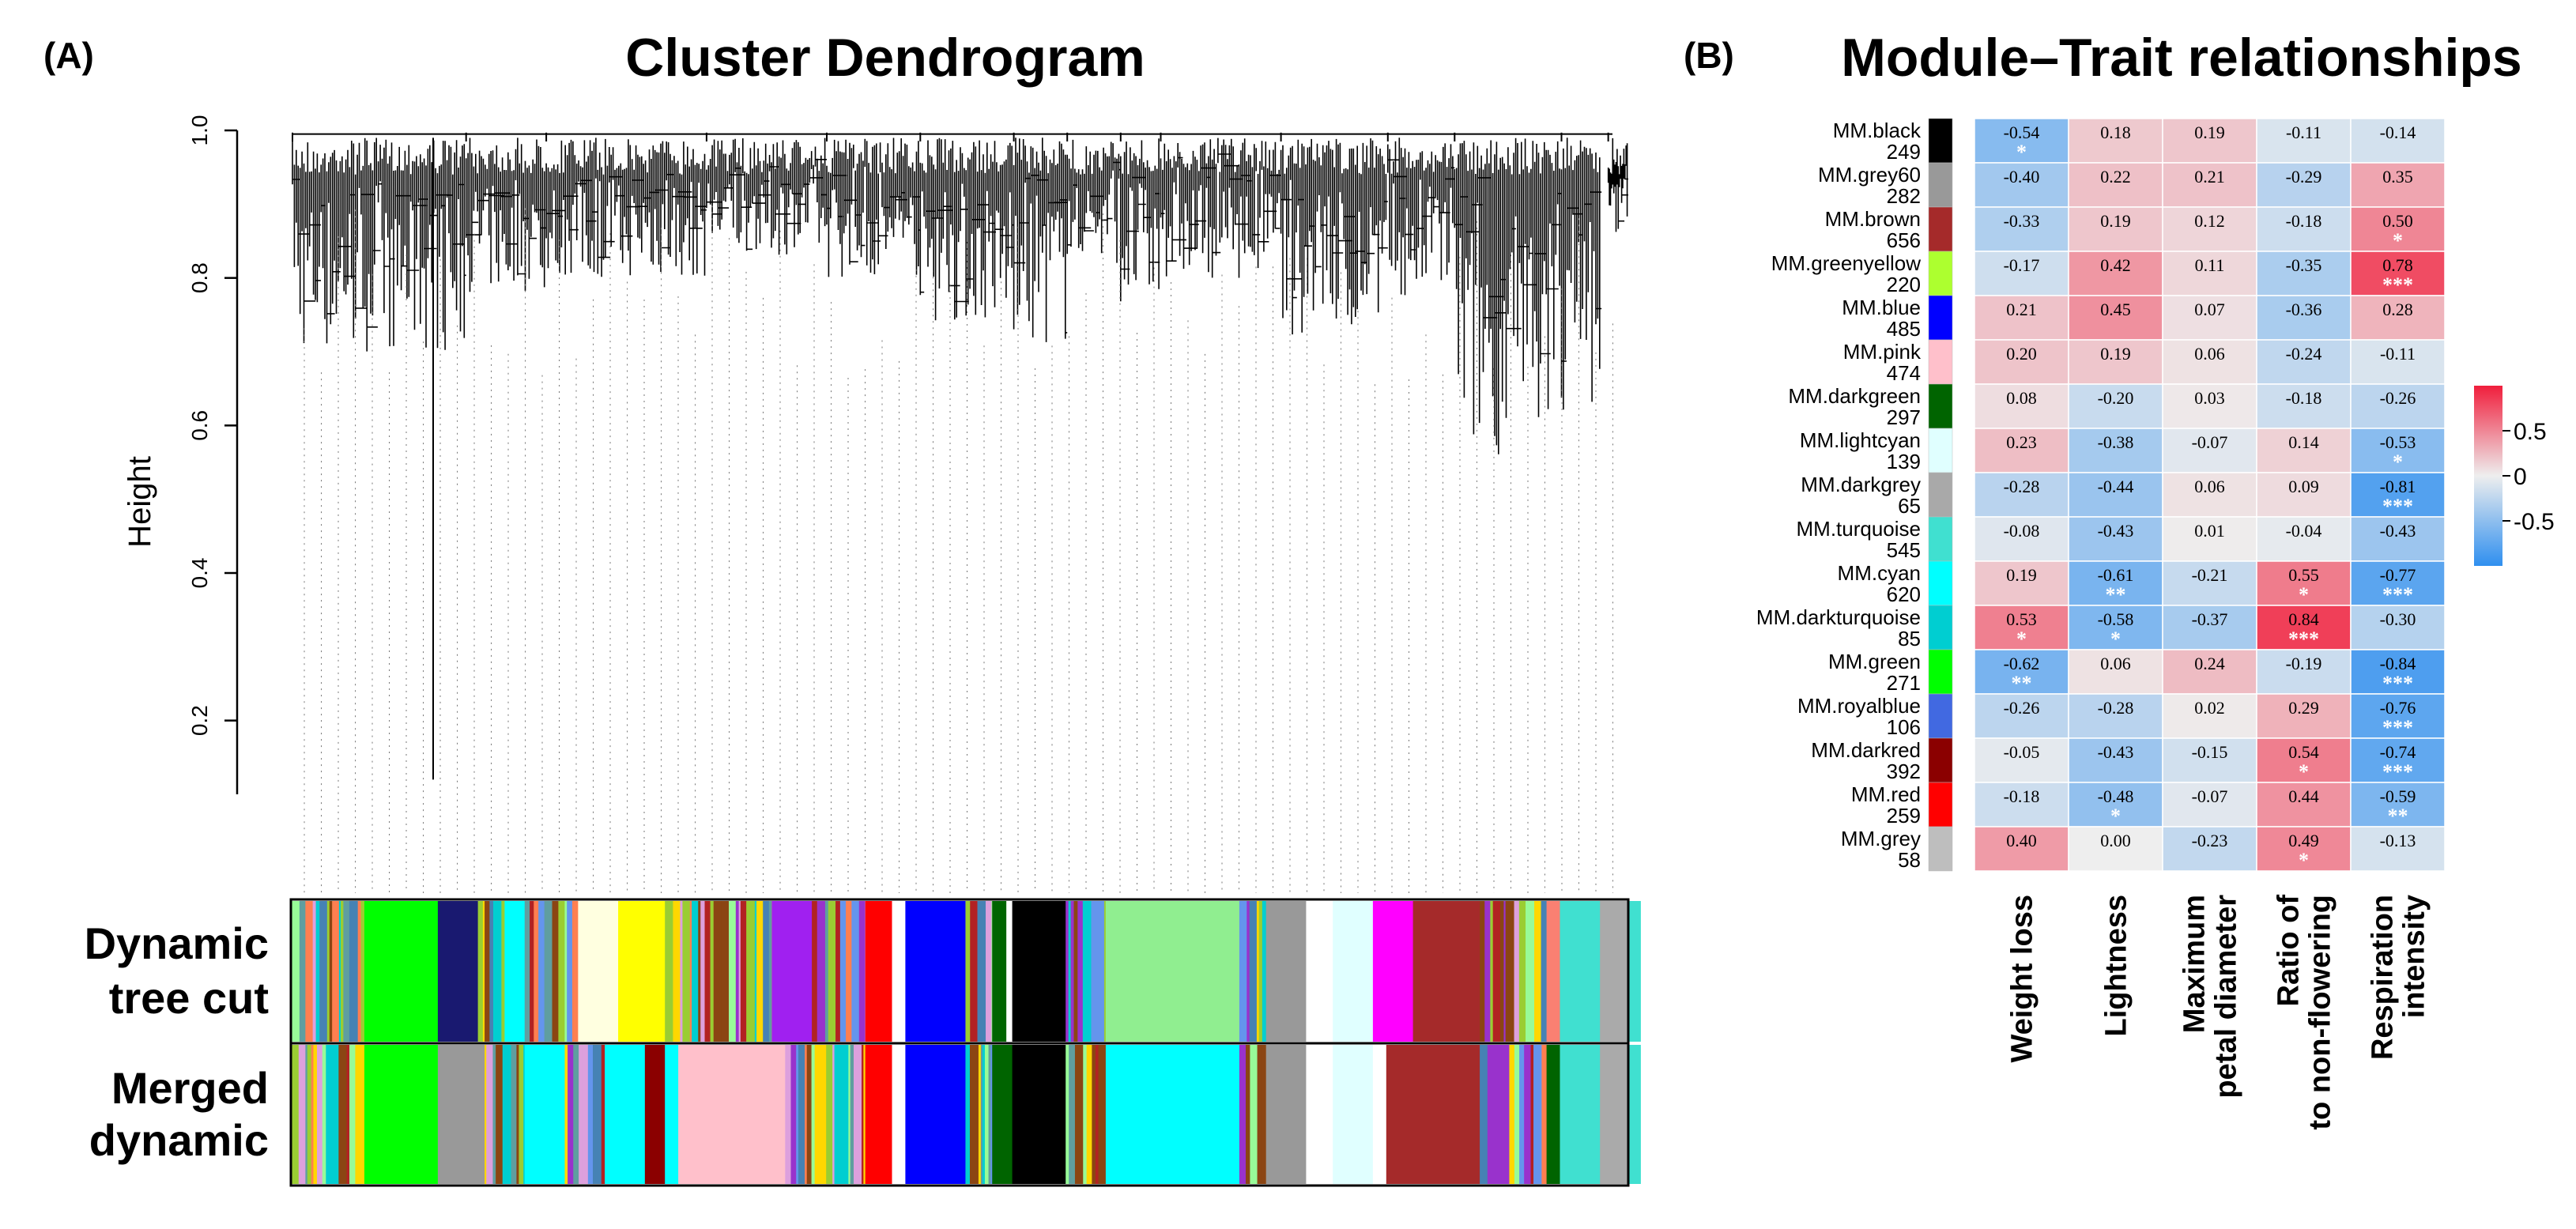 The height and width of the screenshot is (1229, 2576). What do you see at coordinates (199, 130) in the screenshot?
I see `y-tick-label: 1.0` at bounding box center [199, 130].